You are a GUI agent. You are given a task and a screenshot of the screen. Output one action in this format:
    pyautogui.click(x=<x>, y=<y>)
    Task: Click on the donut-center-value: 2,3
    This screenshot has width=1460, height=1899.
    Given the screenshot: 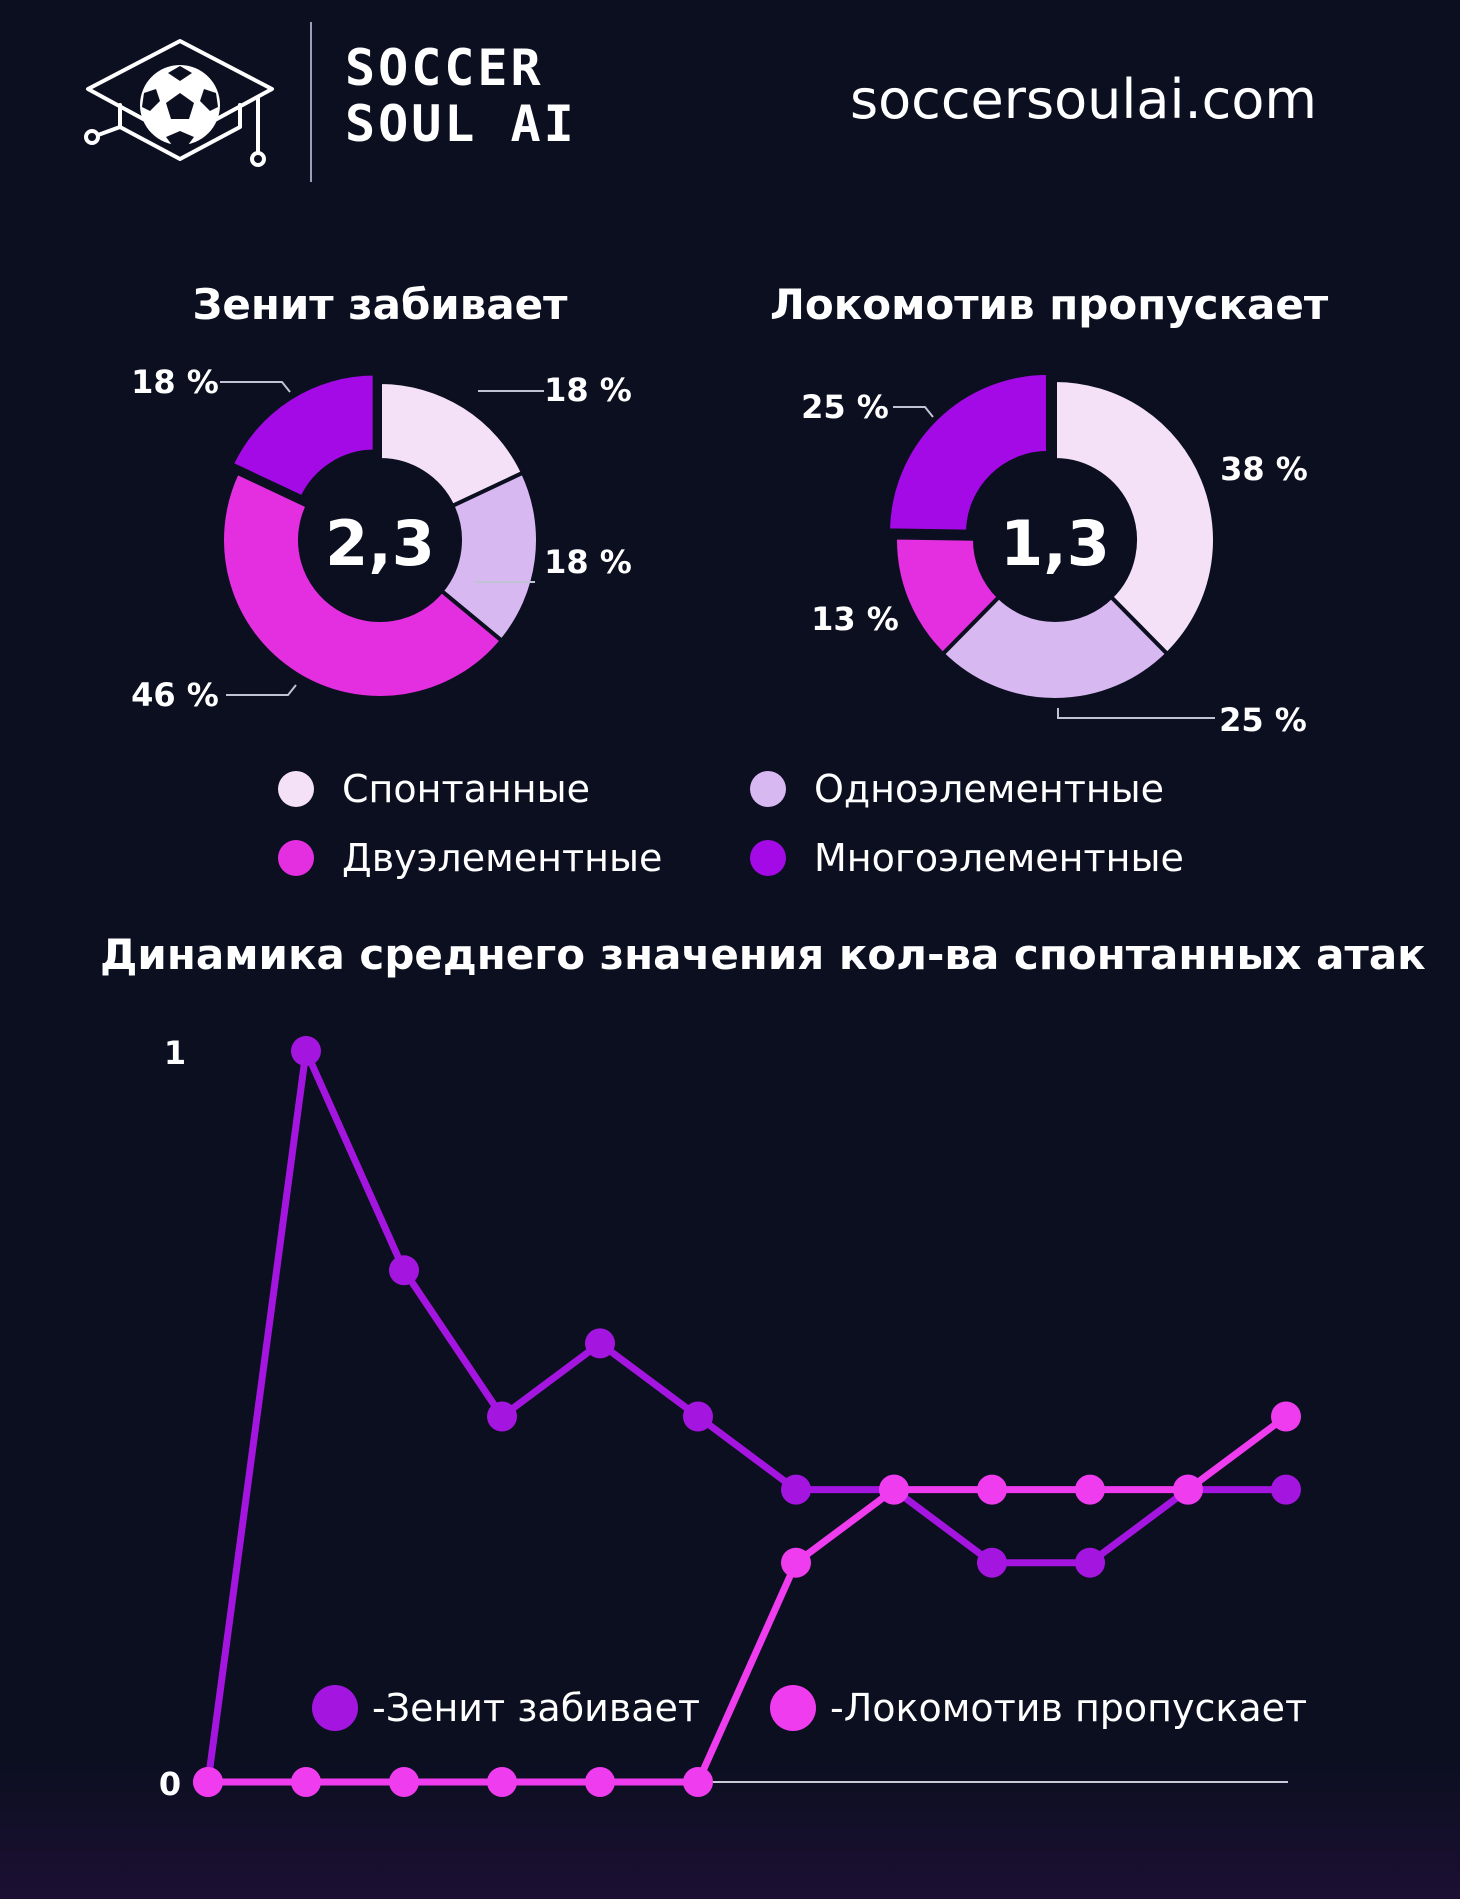 What is the action you would take?
    pyautogui.click(x=380, y=543)
    